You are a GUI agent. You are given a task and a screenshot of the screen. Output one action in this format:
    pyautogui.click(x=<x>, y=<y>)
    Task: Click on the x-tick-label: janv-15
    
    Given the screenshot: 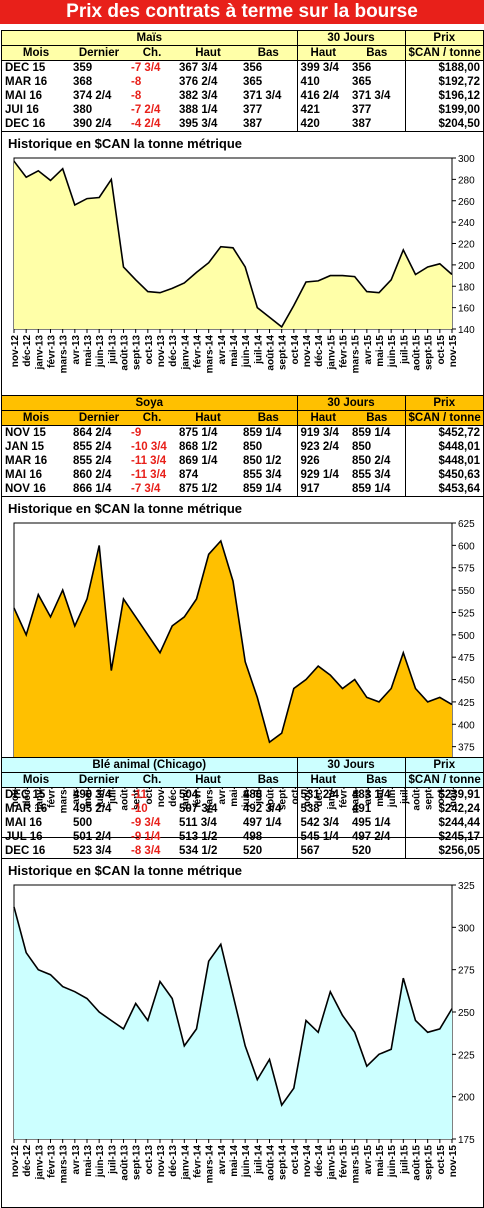 What is the action you would take?
    pyautogui.click(x=331, y=793)
    